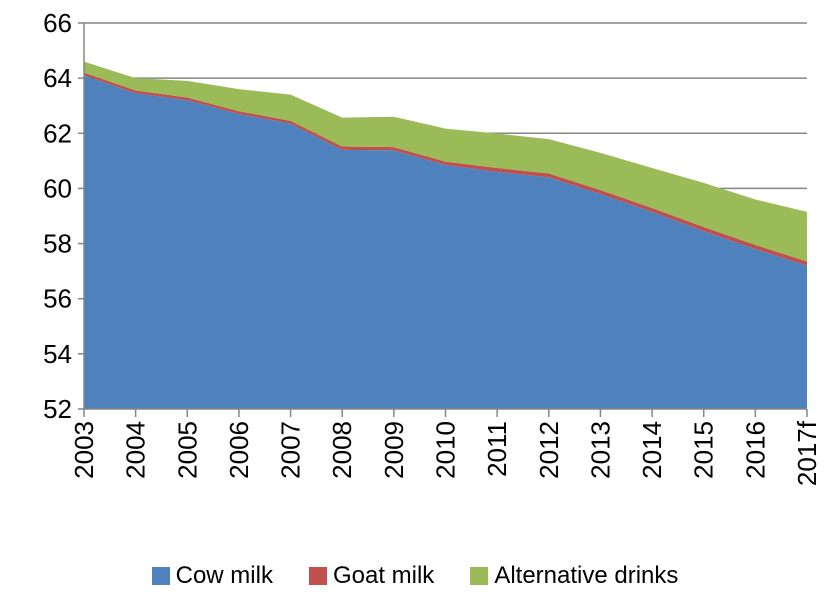 The width and height of the screenshot is (830, 596). Describe the element at coordinates (652, 450) in the screenshot. I see `x-tick-label: 2014` at that location.